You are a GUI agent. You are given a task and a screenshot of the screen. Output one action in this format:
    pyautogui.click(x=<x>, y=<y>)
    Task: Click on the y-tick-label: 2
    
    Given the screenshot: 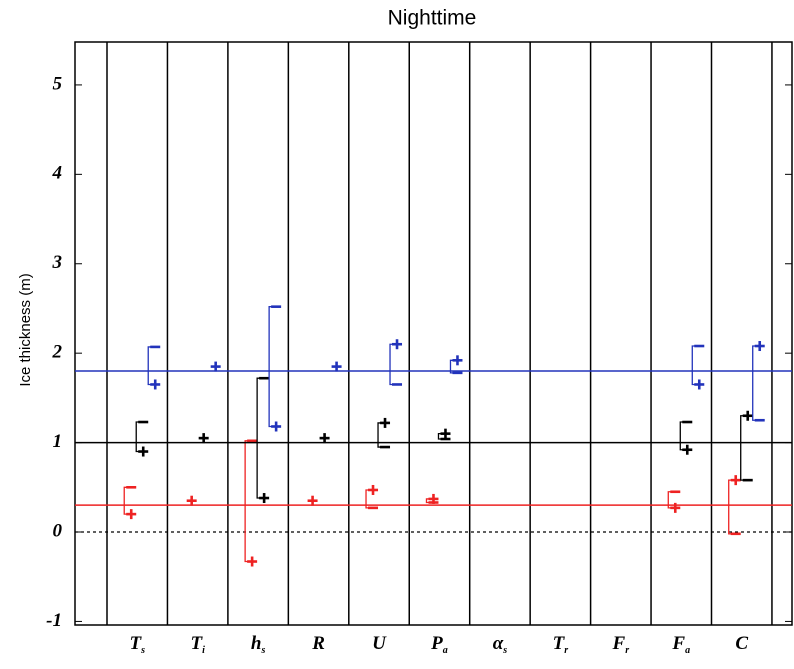 What is the action you would take?
    pyautogui.click(x=57, y=352)
    